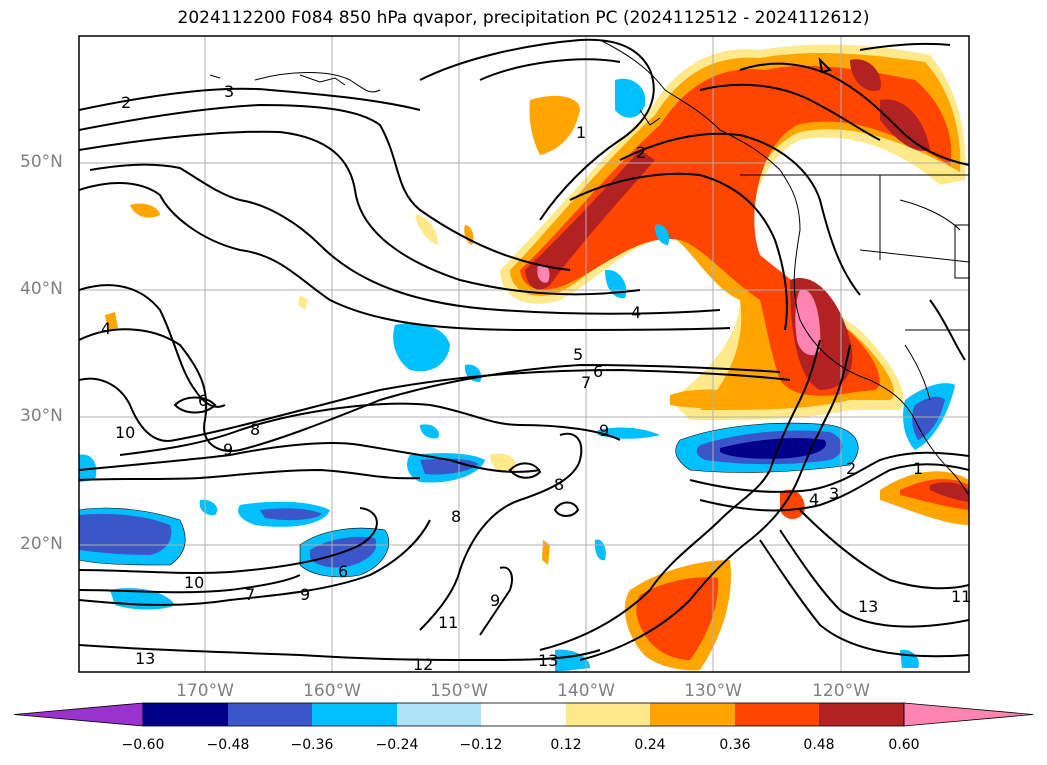  What do you see at coordinates (459, 691) in the screenshot?
I see `lon-label-150w: 150°W` at bounding box center [459, 691].